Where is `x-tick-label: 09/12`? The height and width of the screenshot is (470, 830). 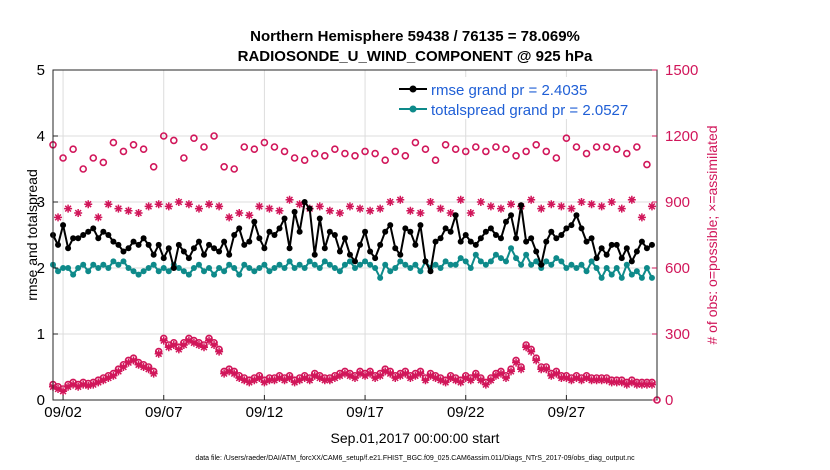 x-tick-label: 09/12 is located at coordinates (265, 412).